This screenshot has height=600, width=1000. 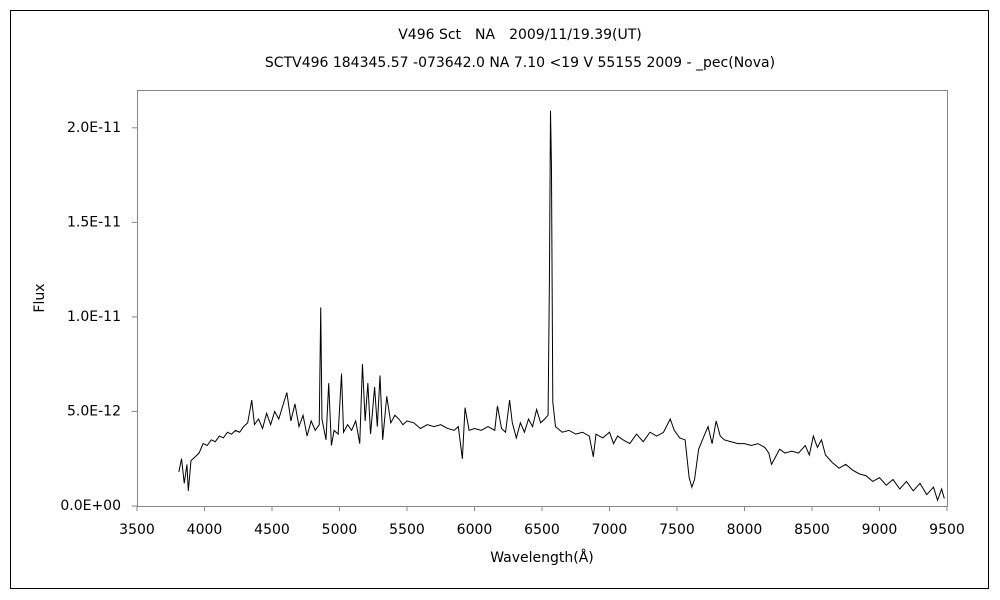 What do you see at coordinates (947, 530) in the screenshot?
I see `x-tick-label: 9500` at bounding box center [947, 530].